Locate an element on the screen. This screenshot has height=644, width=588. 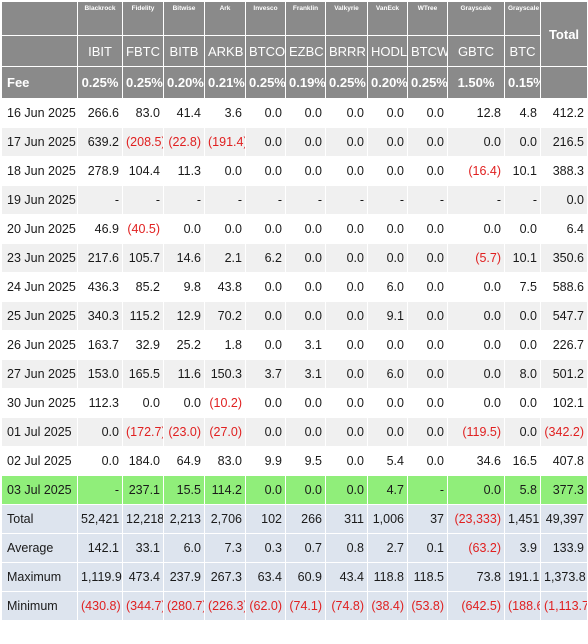
row-total: 501.2 is located at coordinates (564, 374).